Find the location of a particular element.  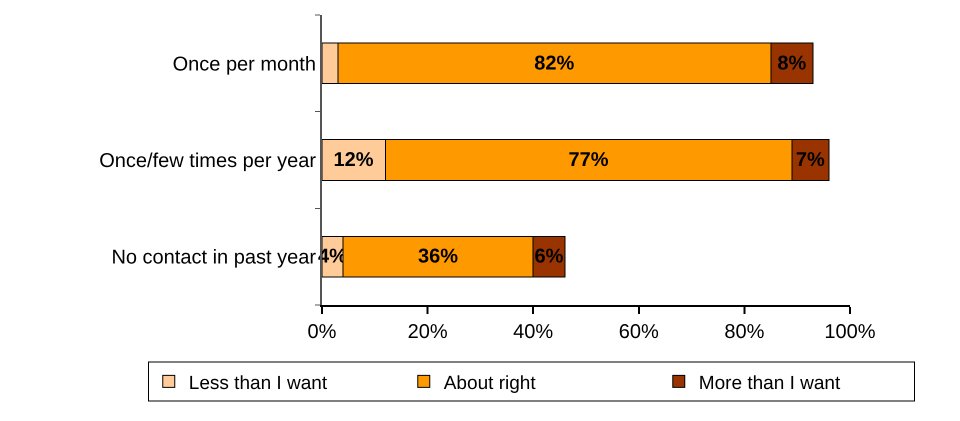

y-tick-label: Once per month is located at coordinates (244, 64).